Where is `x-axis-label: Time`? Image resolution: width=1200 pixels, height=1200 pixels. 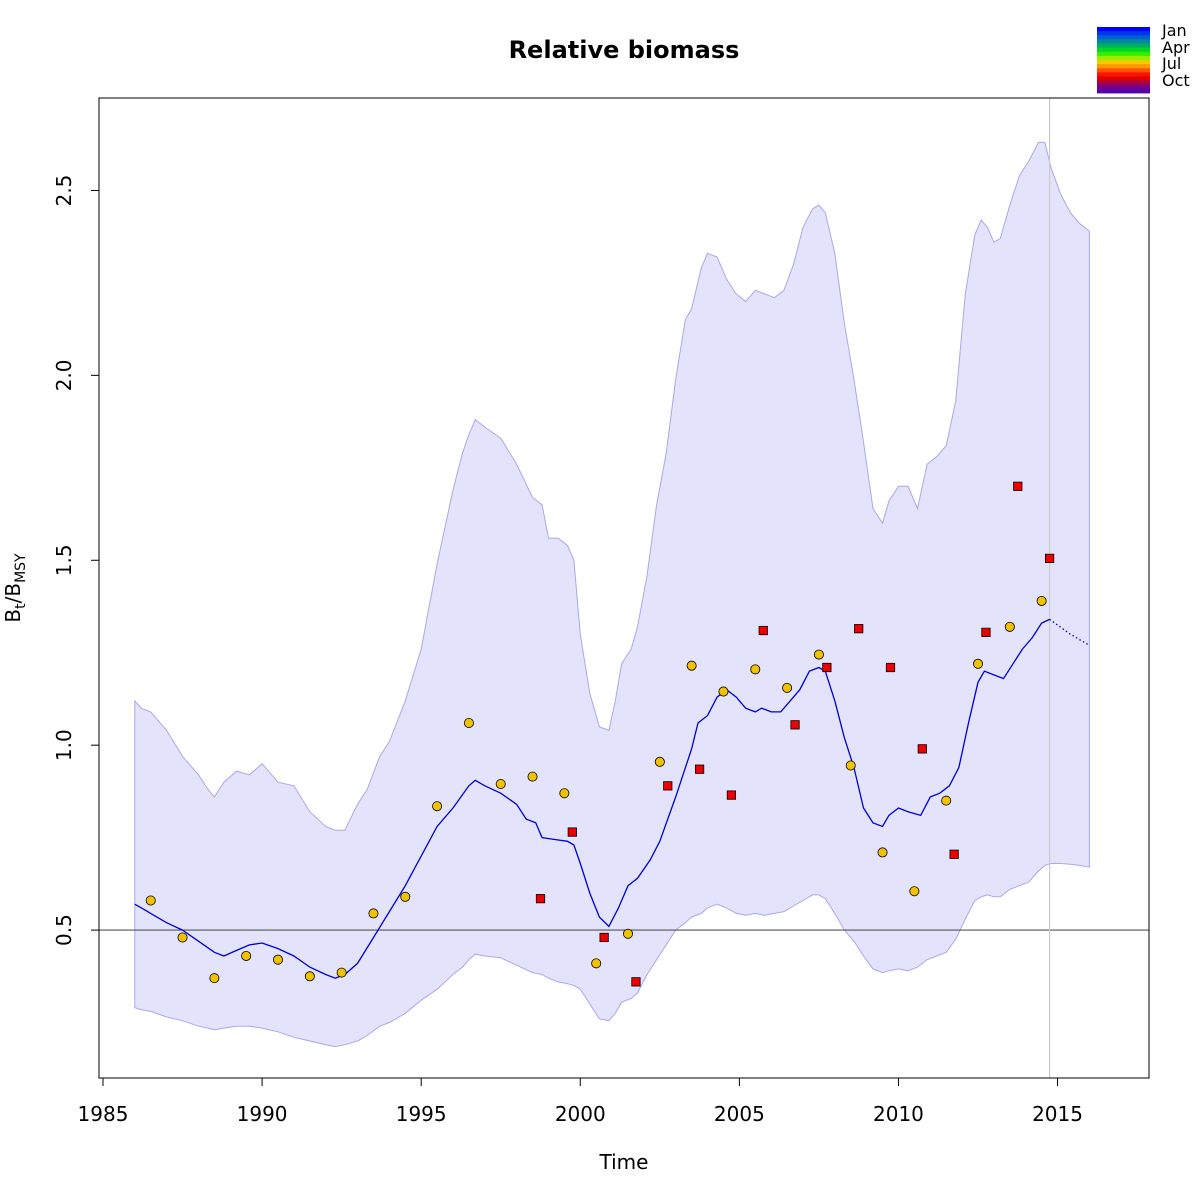
x-axis-label: Time is located at coordinates (624, 1162).